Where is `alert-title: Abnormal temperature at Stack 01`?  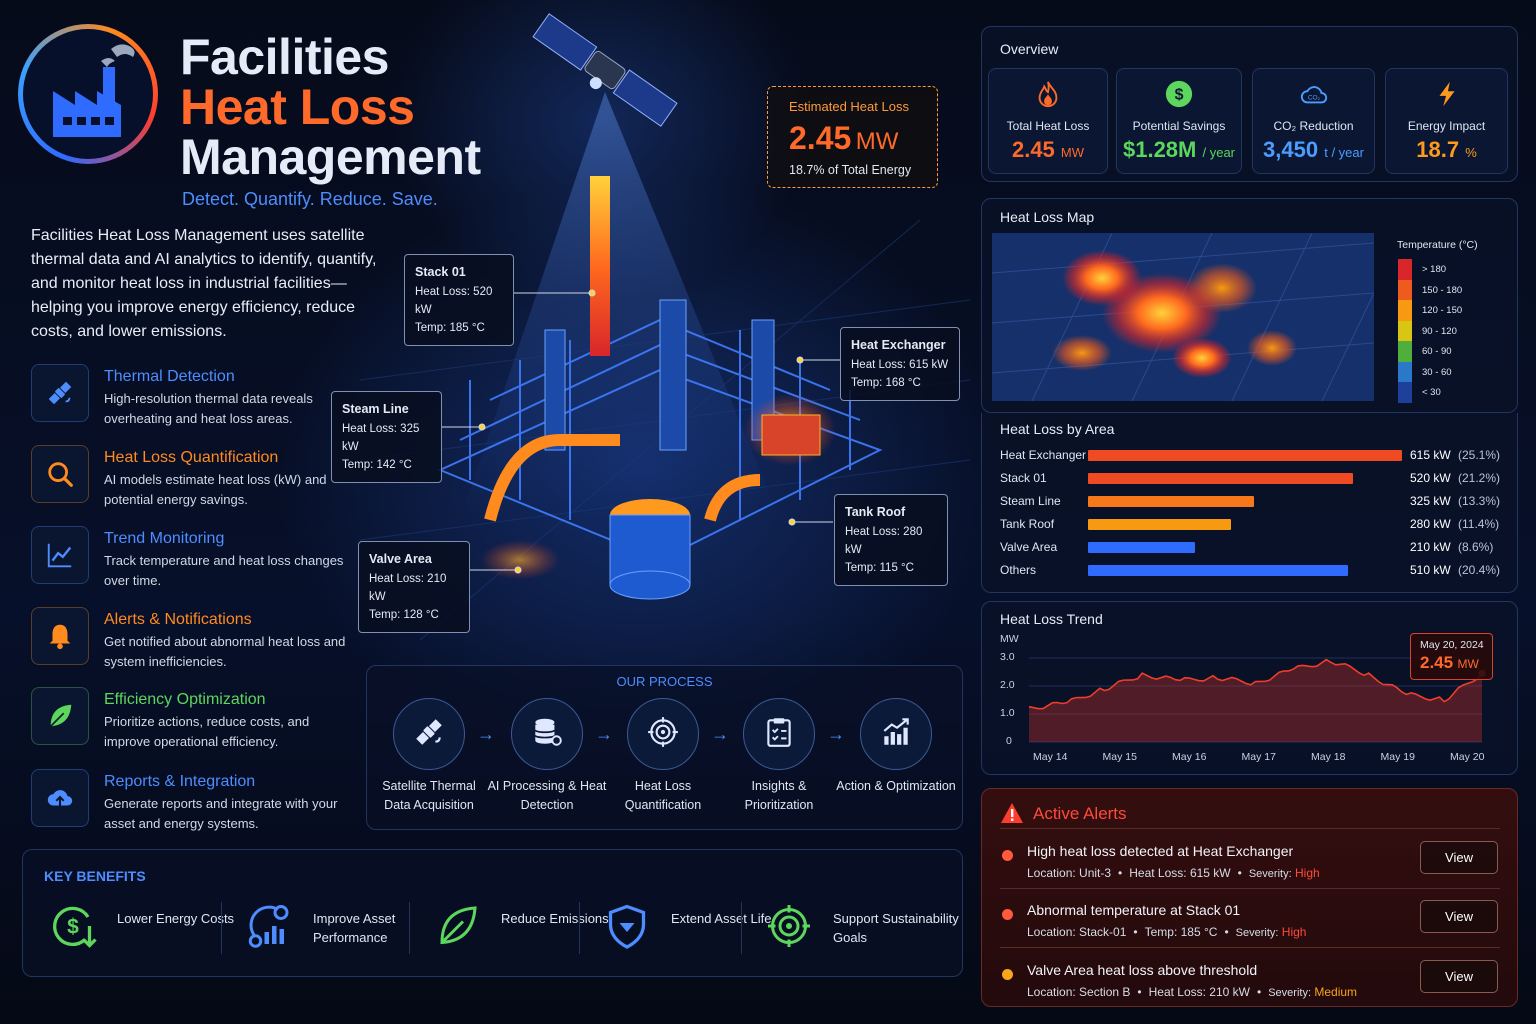 alert-title: Abnormal temperature at Stack 01 is located at coordinates (1134, 910).